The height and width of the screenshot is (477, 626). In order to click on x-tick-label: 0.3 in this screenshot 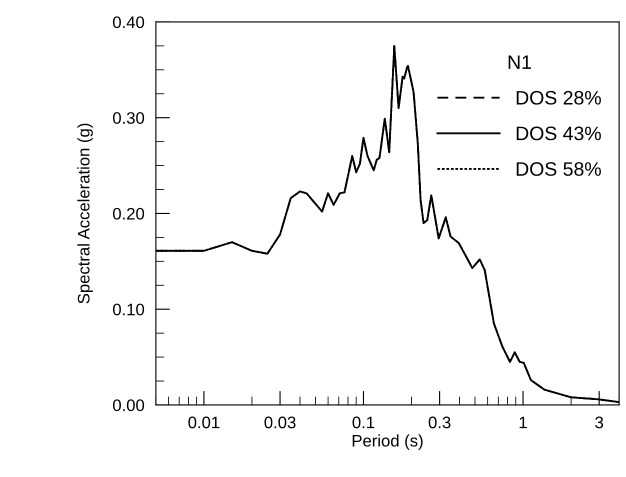, I will do `click(439, 422)`.